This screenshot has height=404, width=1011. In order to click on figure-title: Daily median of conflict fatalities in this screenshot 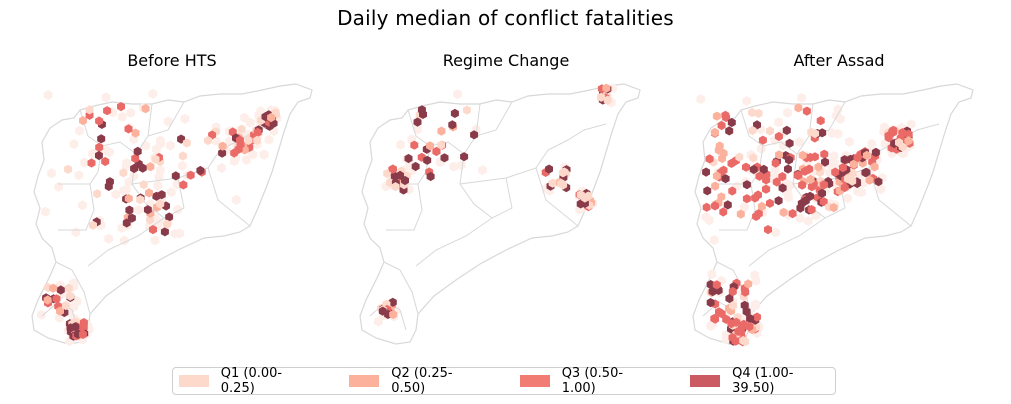, I will do `click(505, 18)`.